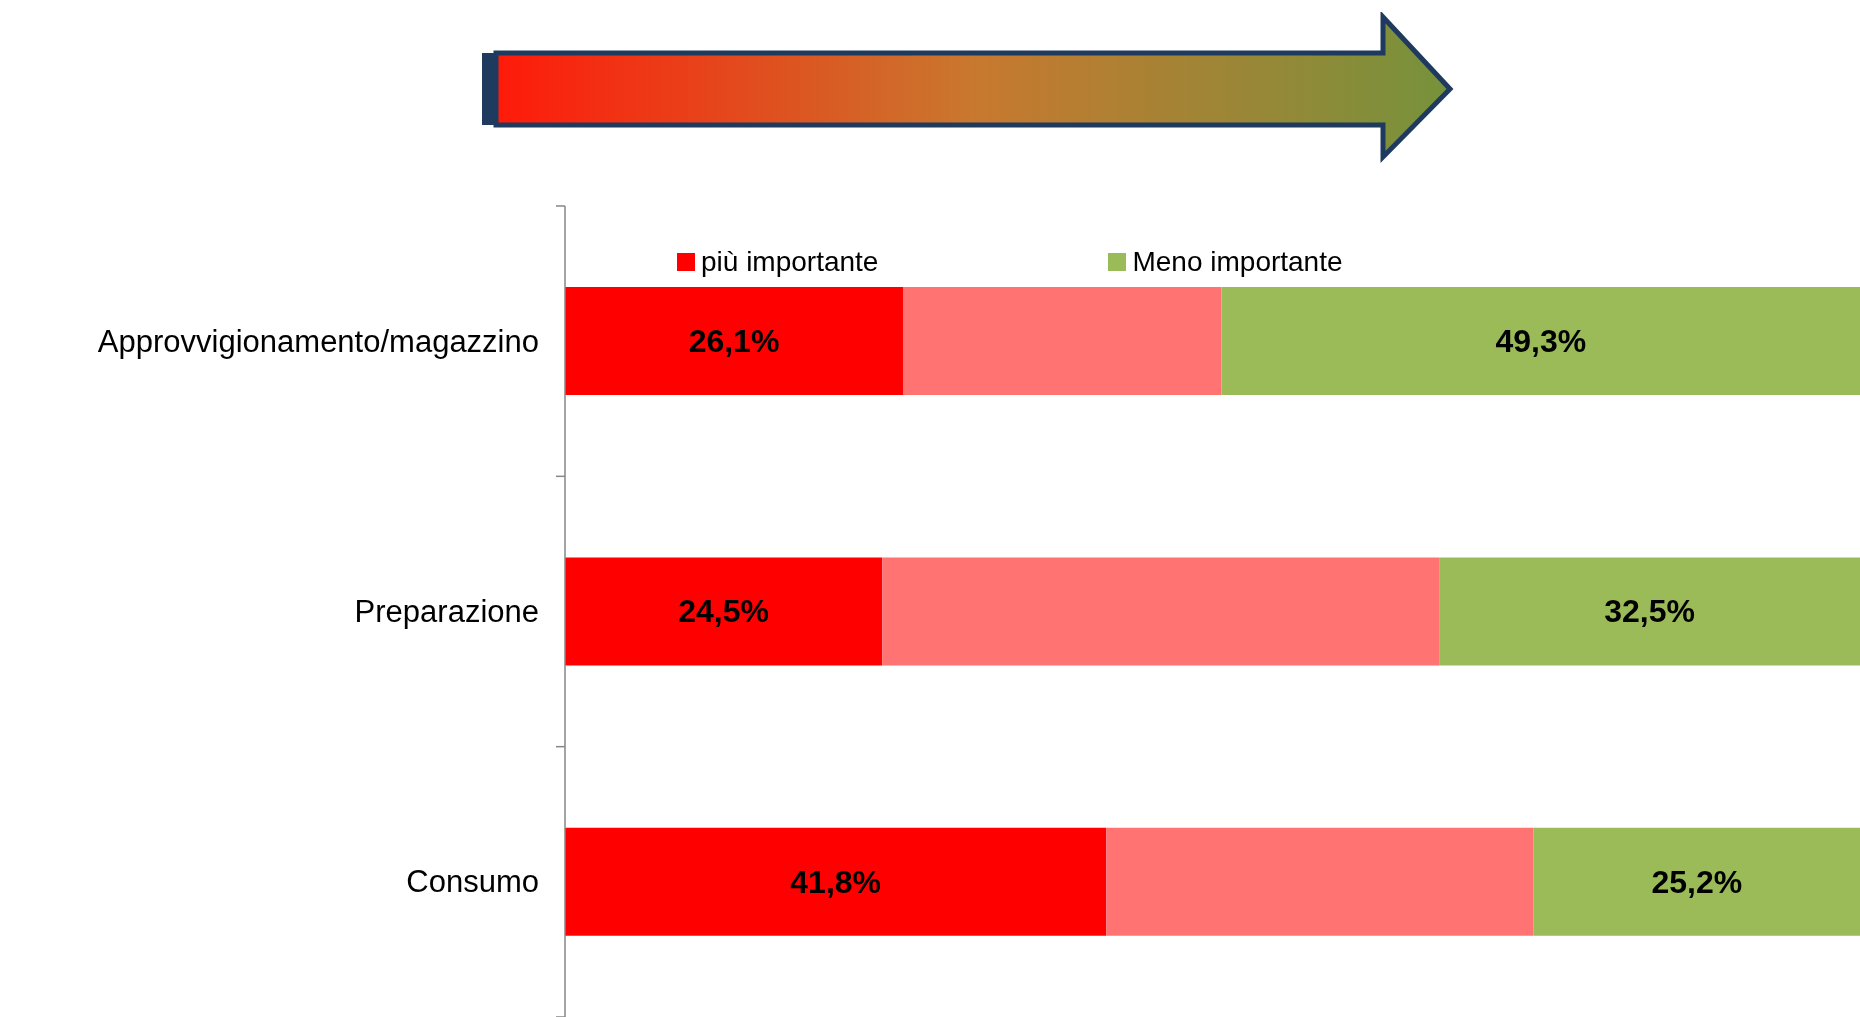  I want to click on data-label: 49,3%, so click(1541, 341).